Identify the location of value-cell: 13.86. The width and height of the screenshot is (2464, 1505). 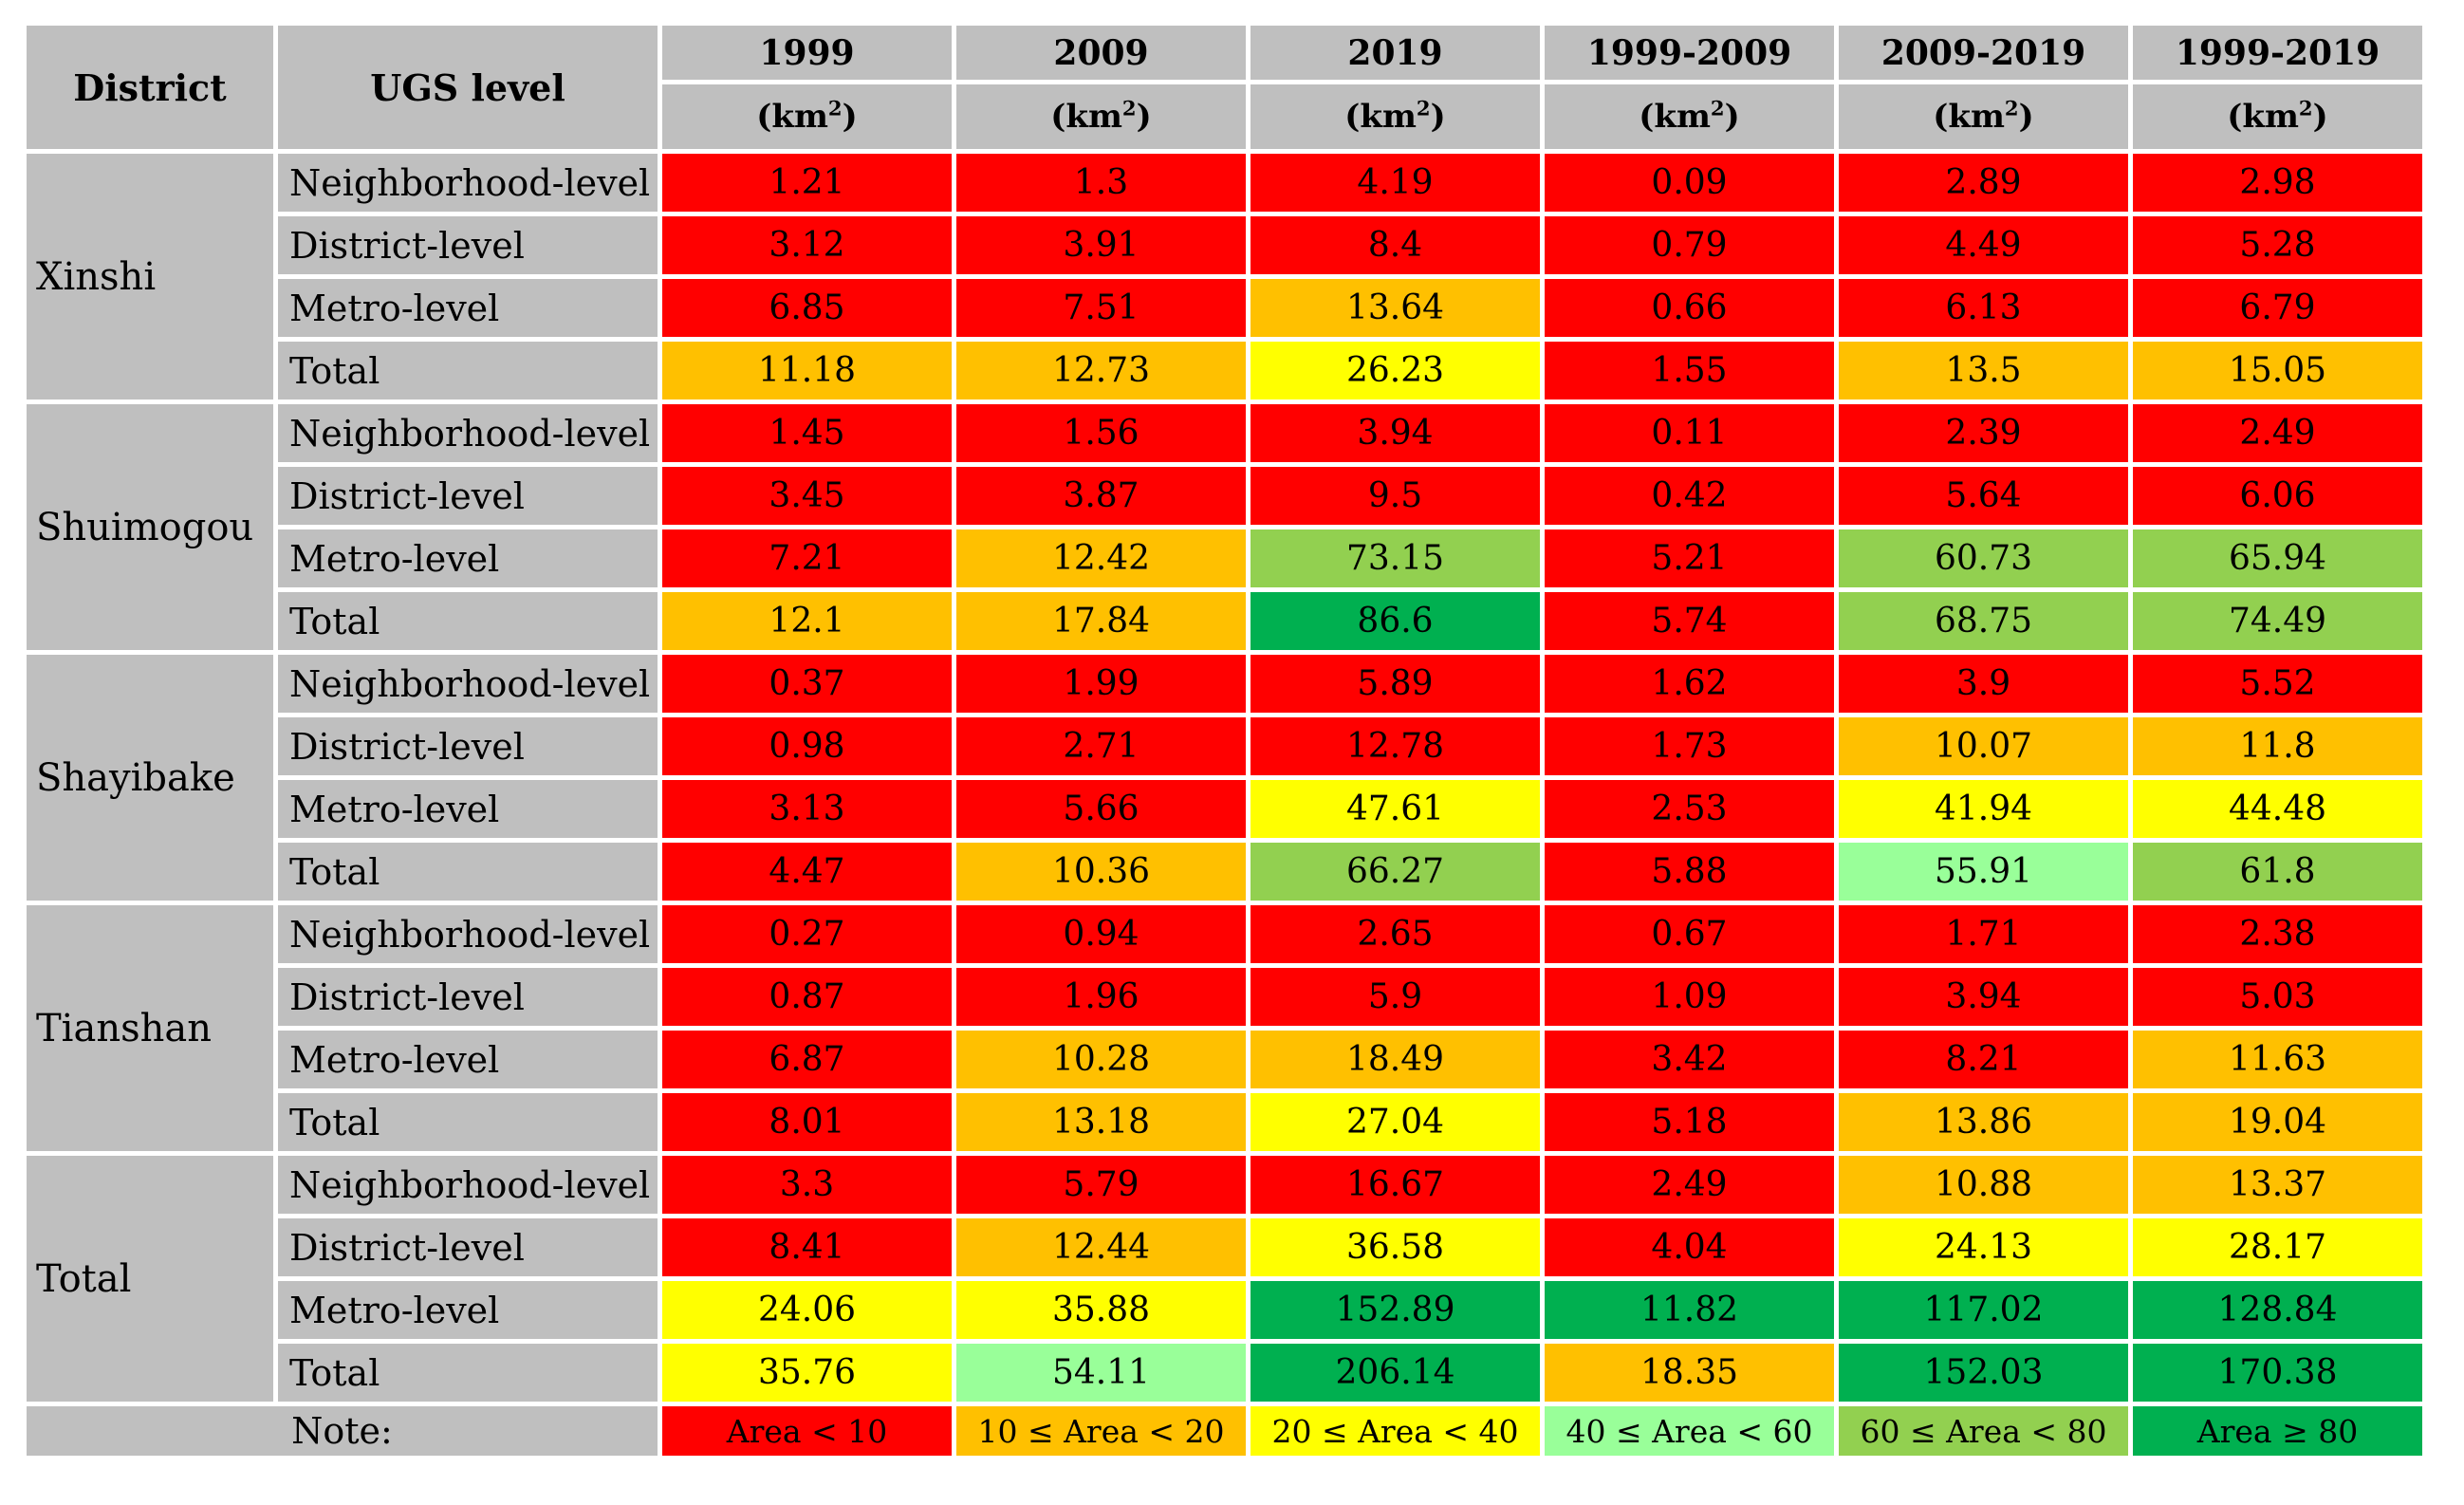
(1983, 1122).